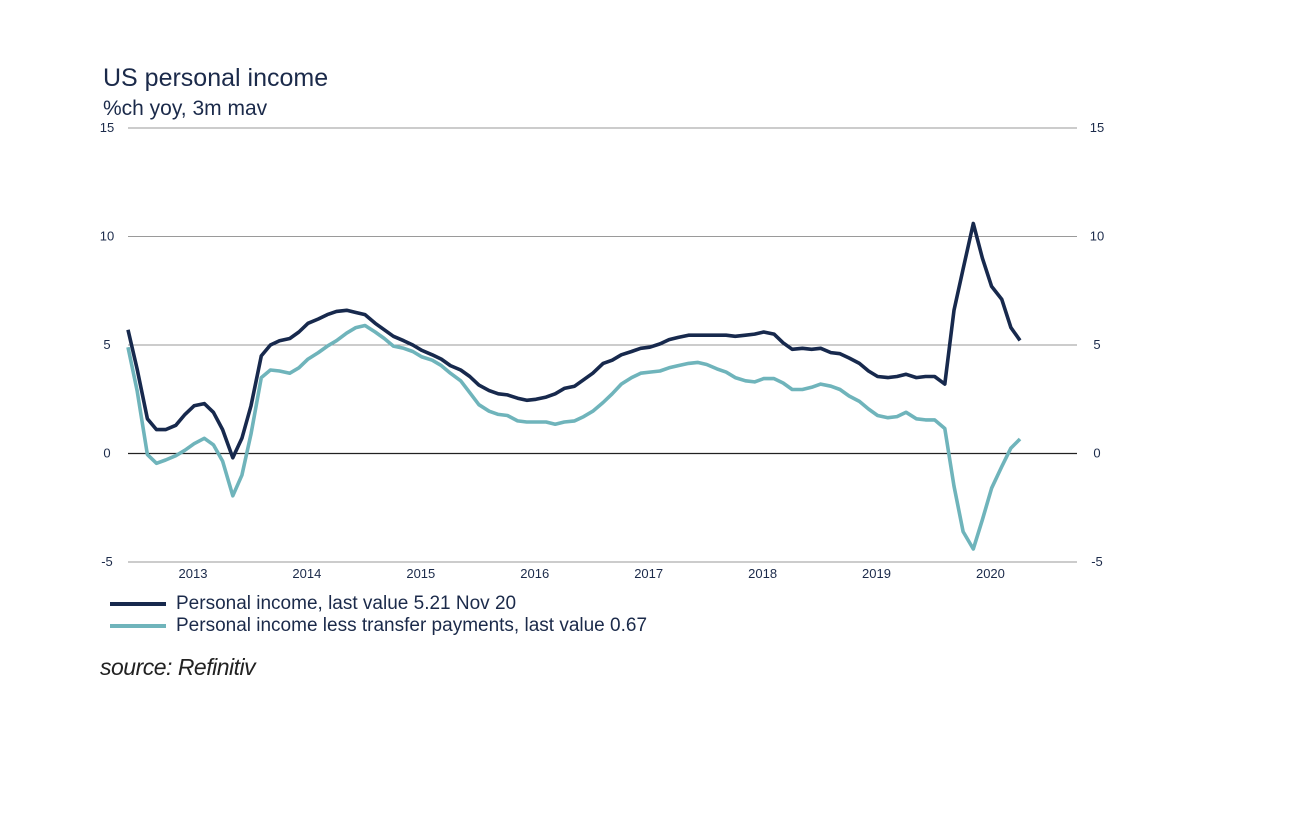 The width and height of the screenshot is (1306, 830). I want to click on ytick-right-label: 0, so click(1096, 453).